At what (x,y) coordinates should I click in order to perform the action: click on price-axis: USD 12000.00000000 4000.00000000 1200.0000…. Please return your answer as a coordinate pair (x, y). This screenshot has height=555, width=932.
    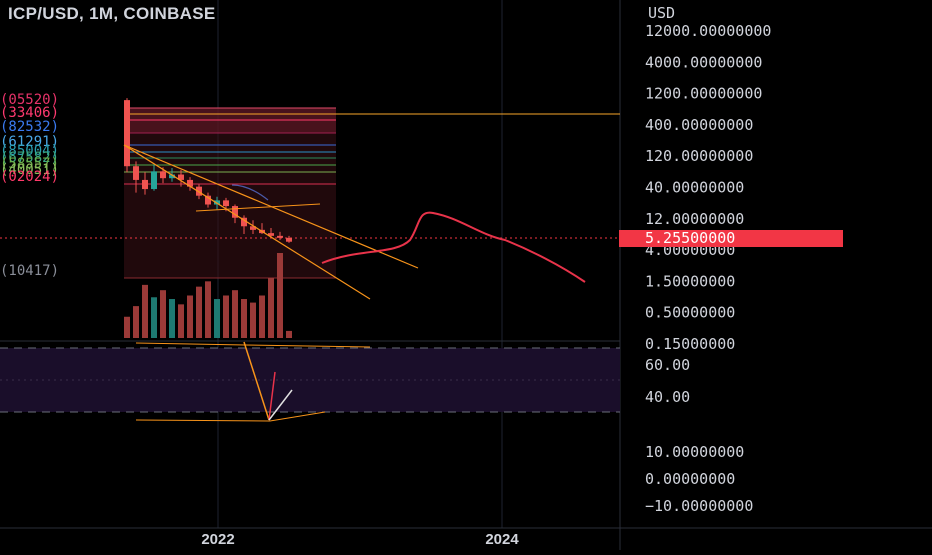
    Looking at the image, I should click on (708, 259).